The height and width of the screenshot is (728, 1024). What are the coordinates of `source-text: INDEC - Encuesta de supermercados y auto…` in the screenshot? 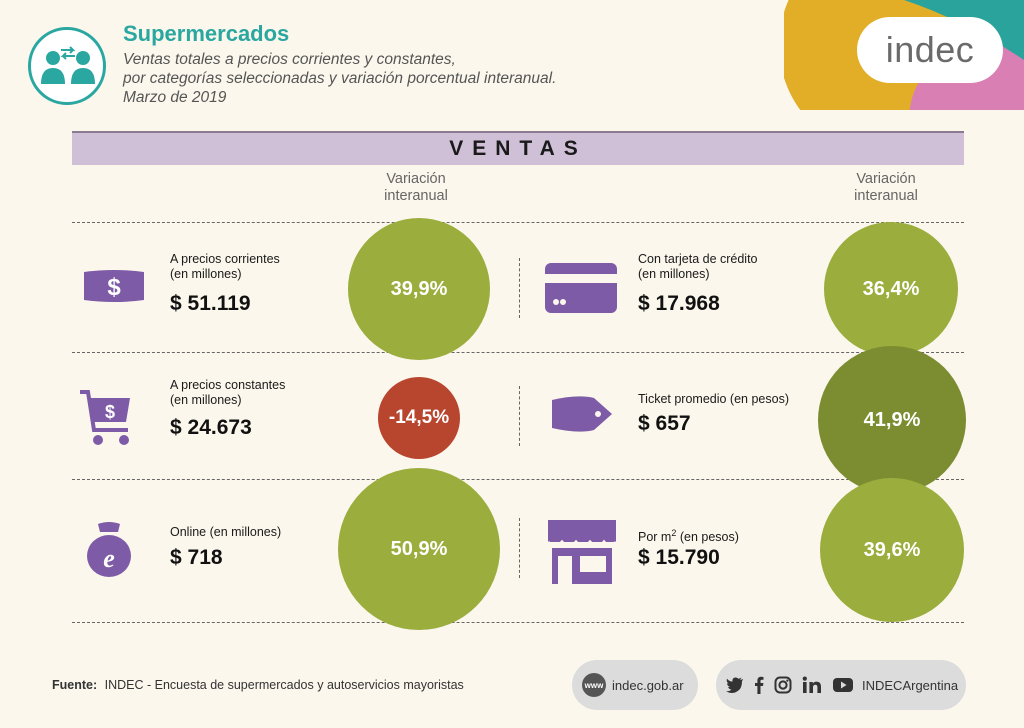 It's located at (284, 685).